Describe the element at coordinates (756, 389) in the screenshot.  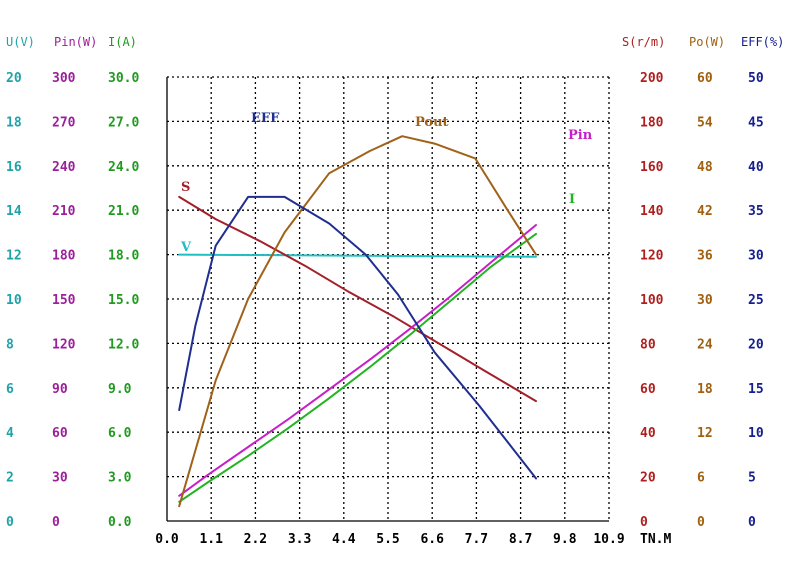
I see `y-tick-label-eff: 15` at that location.